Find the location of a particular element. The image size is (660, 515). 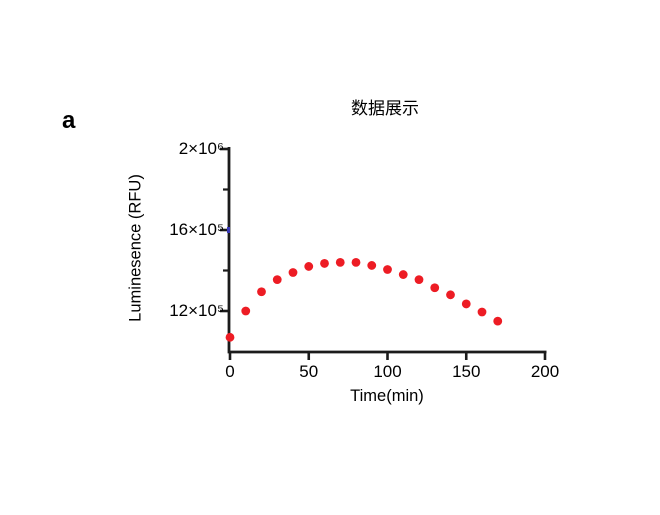

x-axis-label: Time(min) is located at coordinates (387, 396).